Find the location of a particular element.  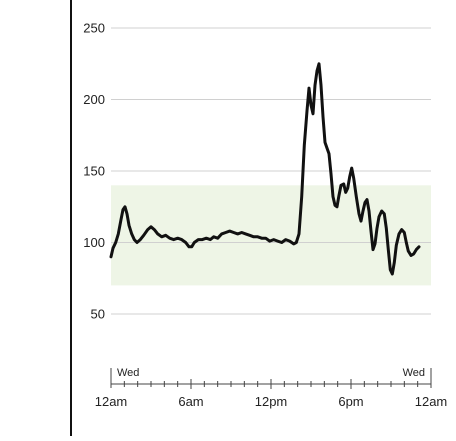

x-tick-label-4: 12am is located at coordinates (431, 401).